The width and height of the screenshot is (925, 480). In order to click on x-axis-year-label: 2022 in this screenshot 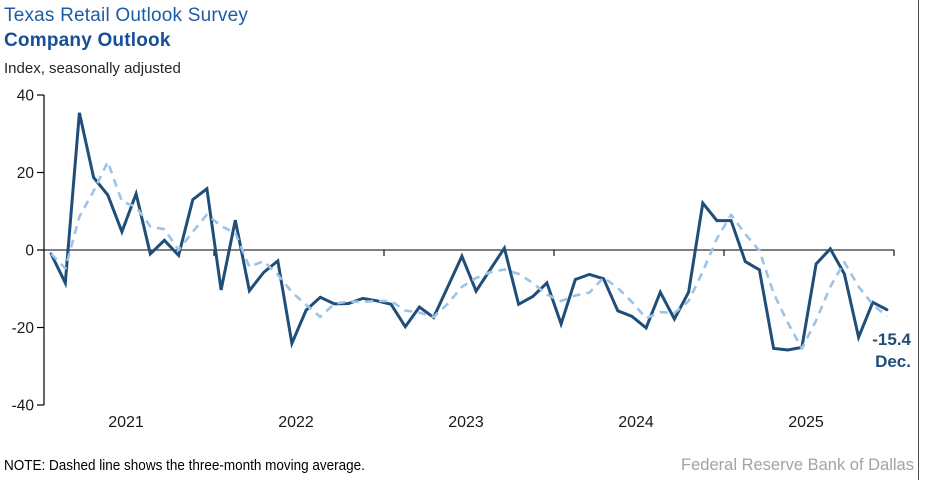, I will do `click(296, 422)`.